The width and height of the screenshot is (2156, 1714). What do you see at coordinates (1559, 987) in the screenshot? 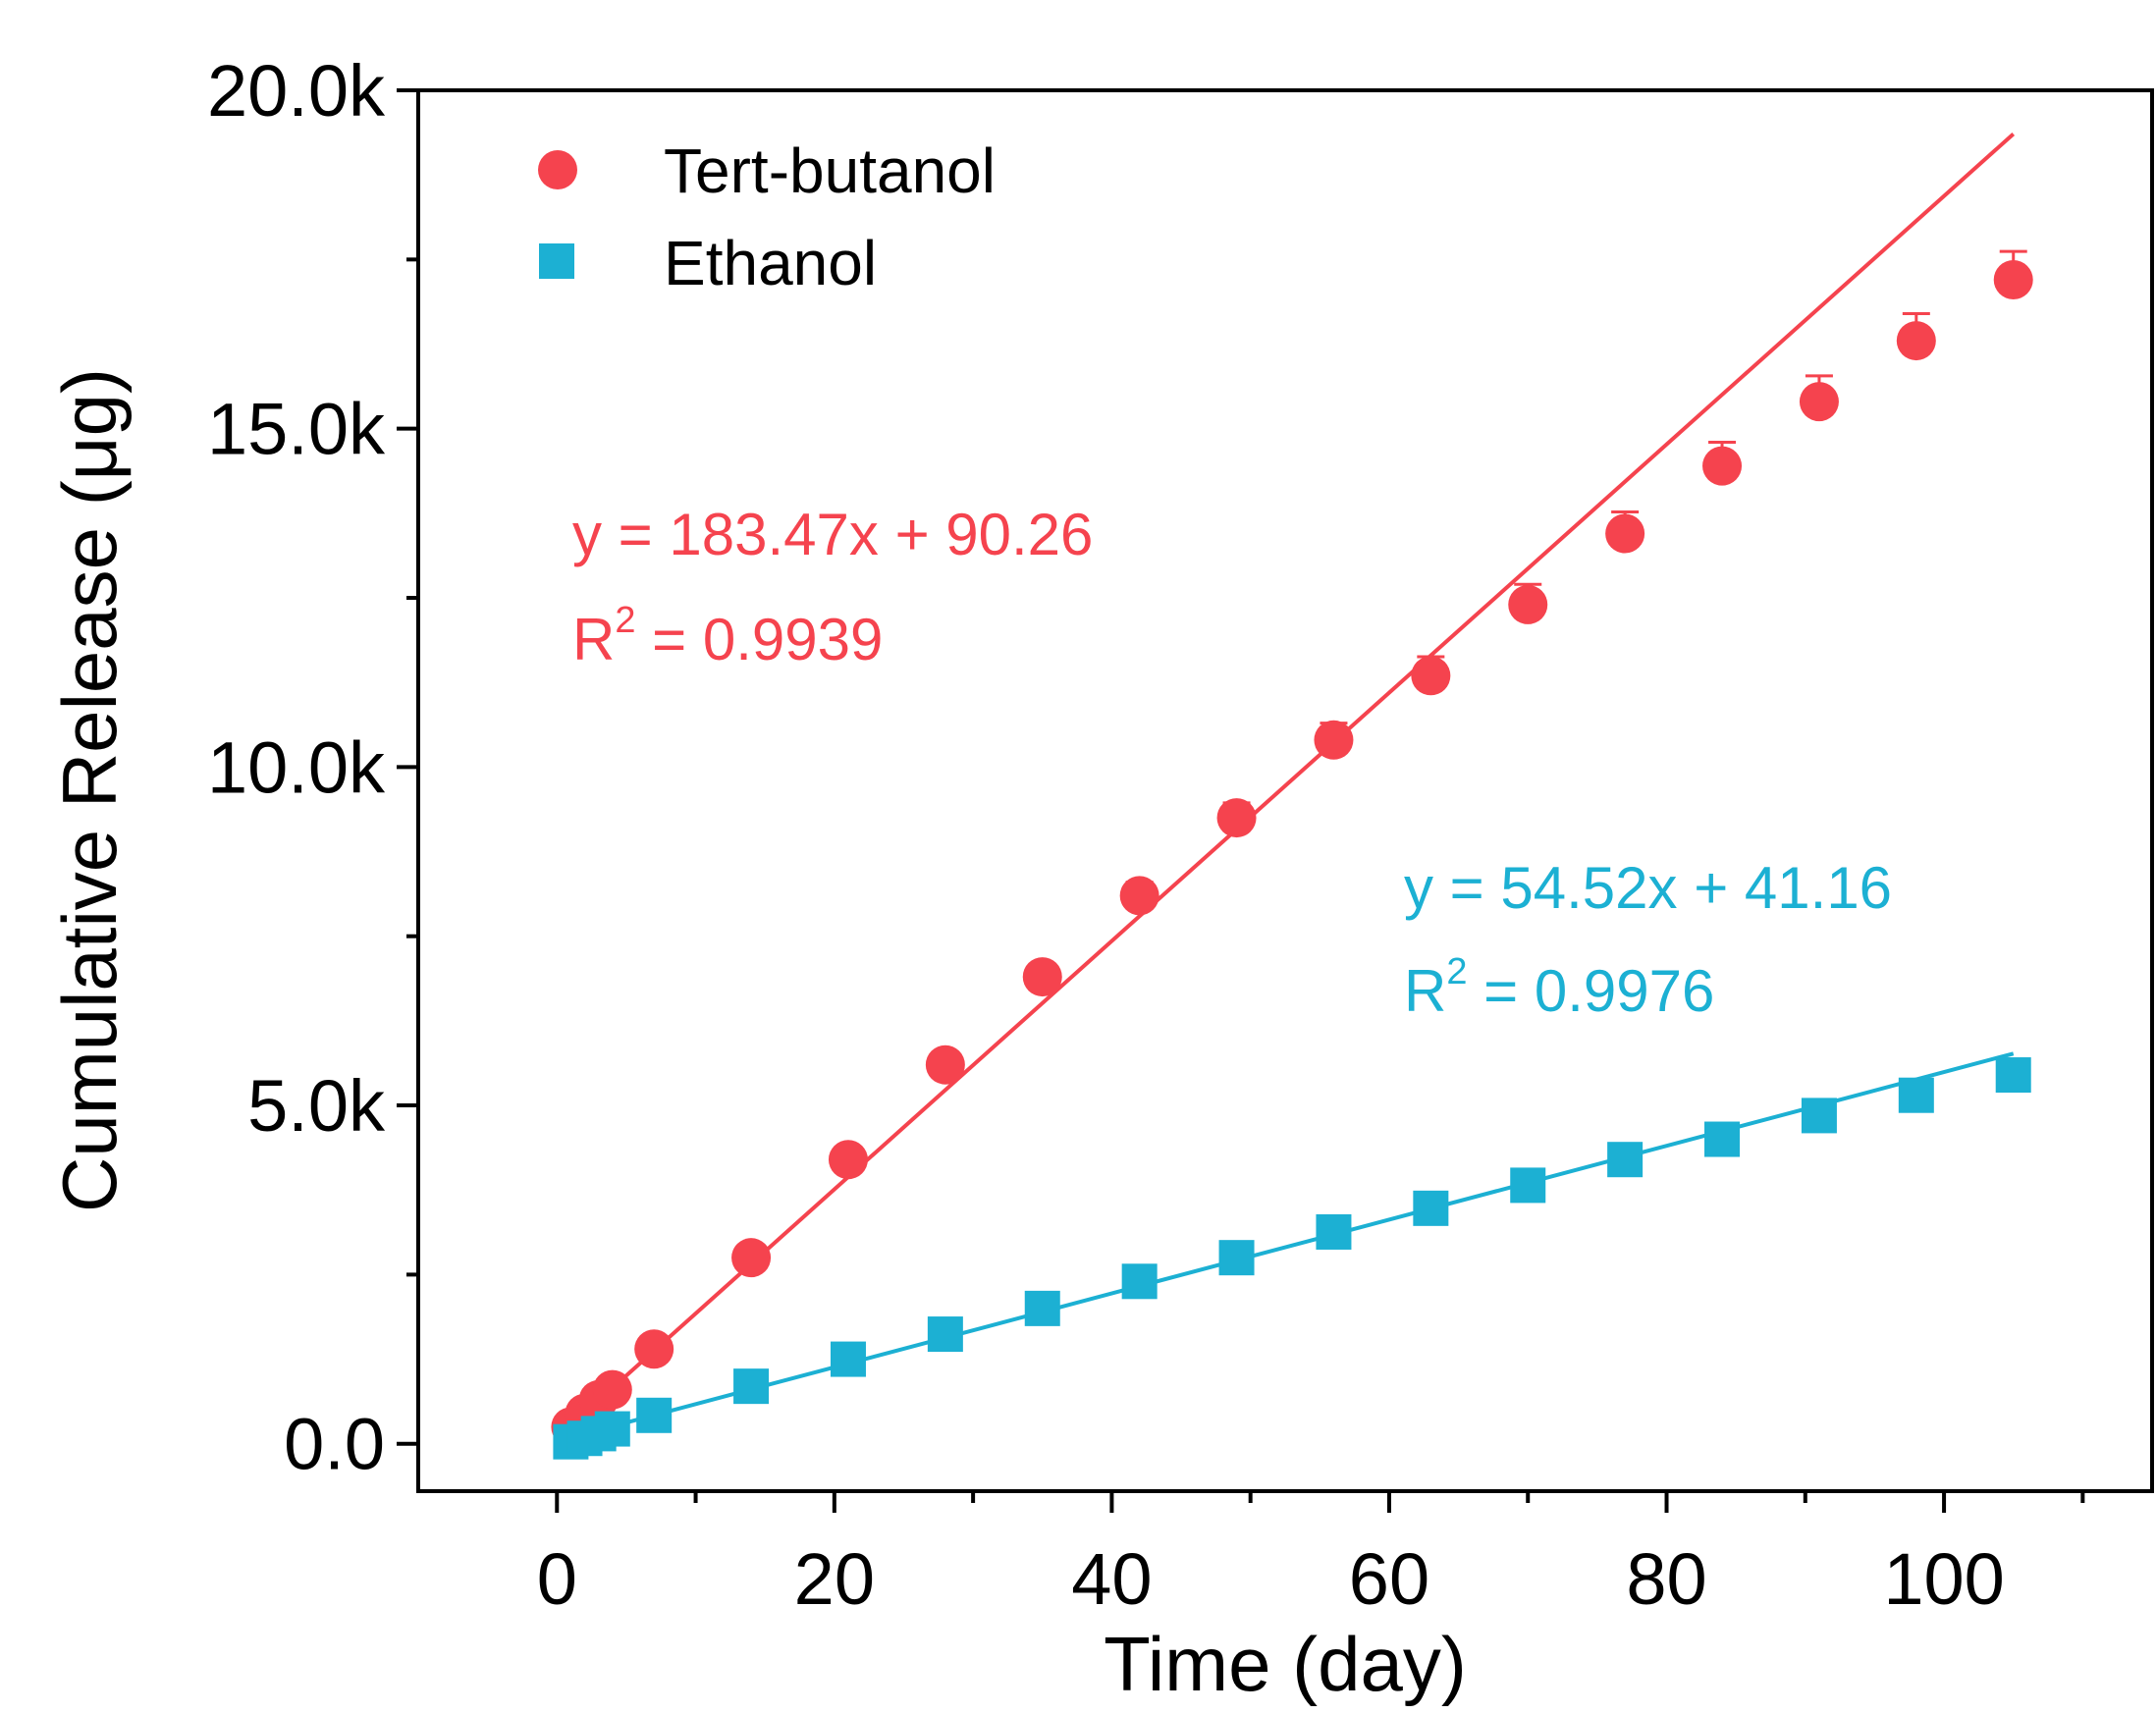
I see `r2-ethanol: R2 = 0.9976` at bounding box center [1559, 987].